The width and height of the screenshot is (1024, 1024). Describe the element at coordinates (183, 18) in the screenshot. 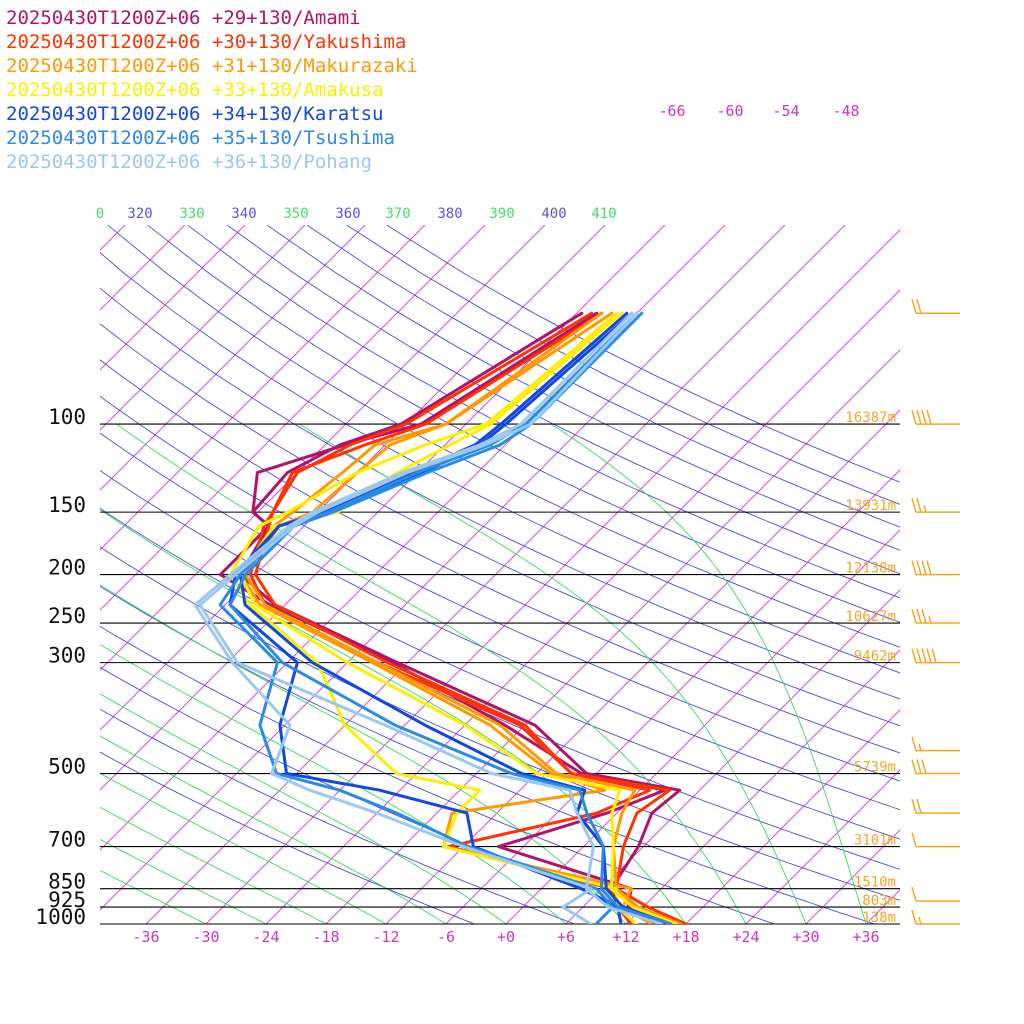

I see `legend-entry: 20250430T1200Z+06 +29+130/Amami` at that location.